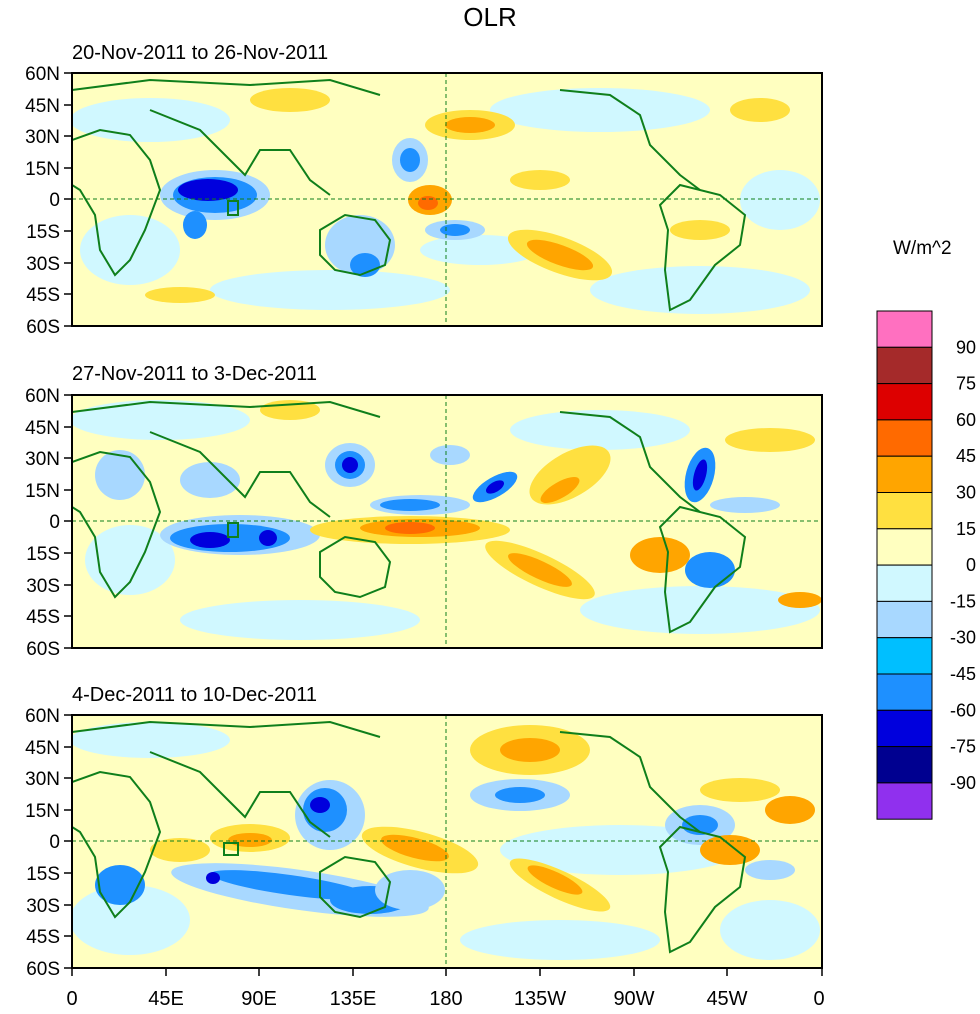  Describe the element at coordinates (68, 841) in the screenshot. I see `panel-3-lat-ticks` at that location.